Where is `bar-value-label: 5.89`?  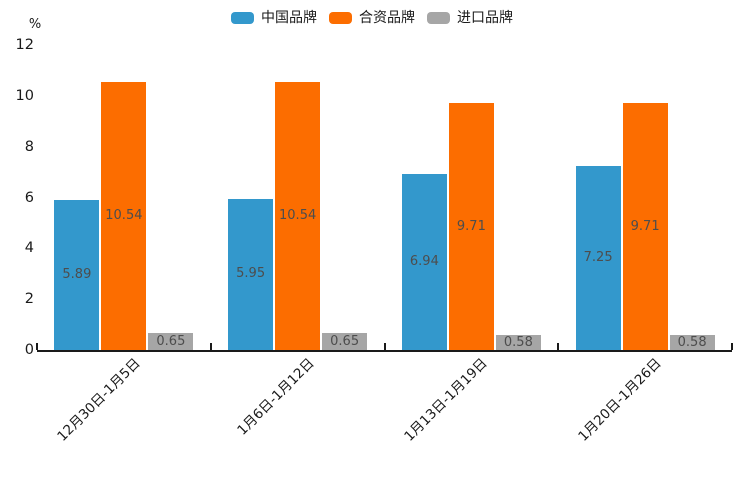 bar-value-label: 5.89 is located at coordinates (77, 275).